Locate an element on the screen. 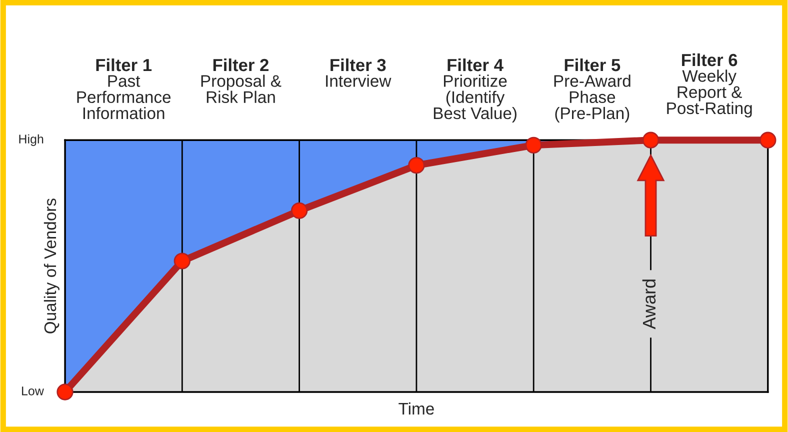 This screenshot has height=432, width=788. text: Low is located at coordinates (33, 391).